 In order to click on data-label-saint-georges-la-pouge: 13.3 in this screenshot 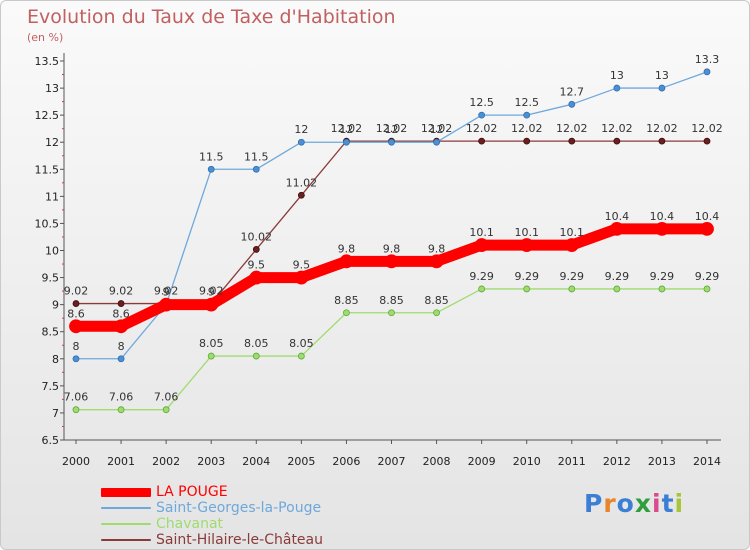, I will do `click(707, 59)`.